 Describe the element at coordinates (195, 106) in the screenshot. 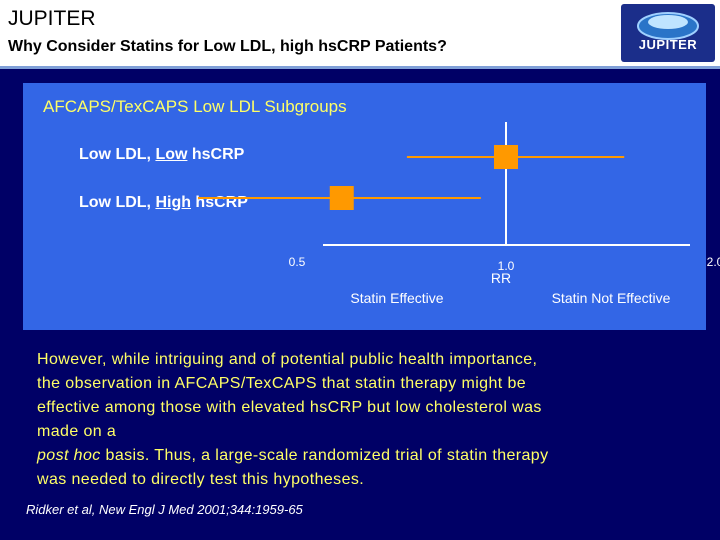

I see `chart-title: AFCAPS/TexCAPS Low LDL Subgroups` at that location.